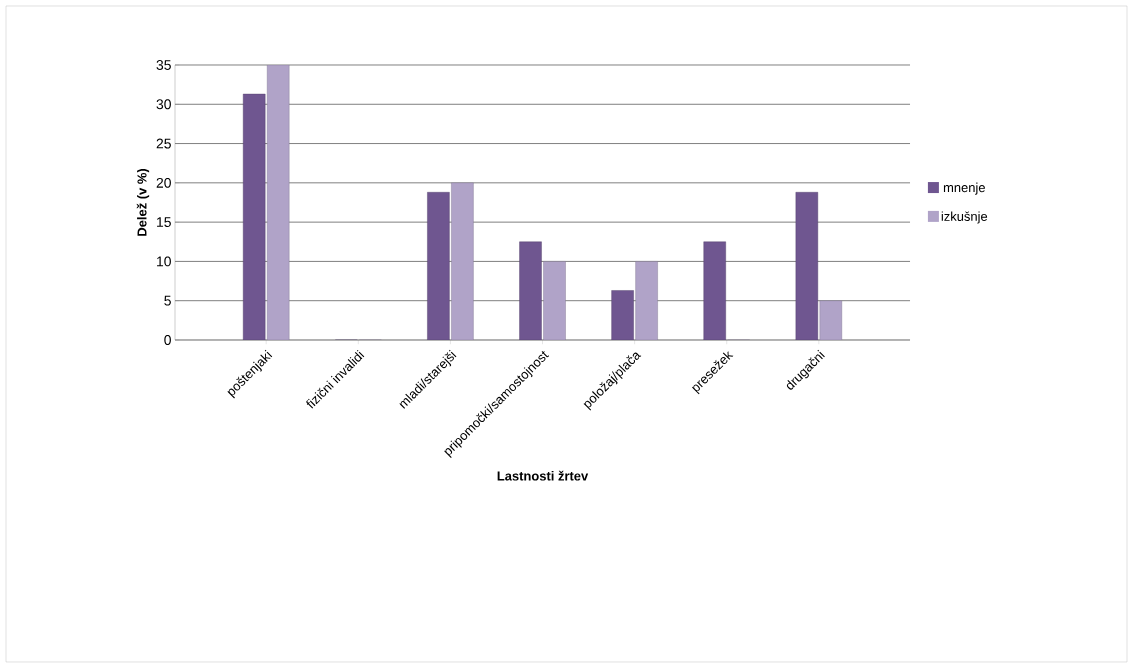 This screenshot has width=1133, height=668. What do you see at coordinates (543, 475) in the screenshot?
I see `x-axis-title: Lastnosti žrtev` at bounding box center [543, 475].